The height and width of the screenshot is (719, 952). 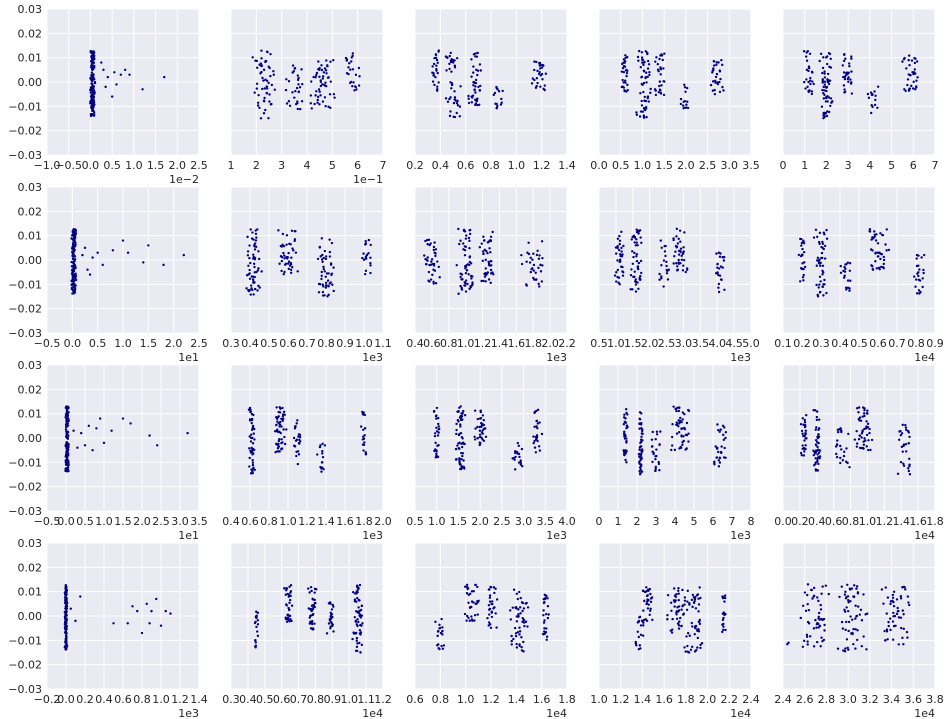 What do you see at coordinates (694, 521) in the screenshot?
I see `x-tick-label: 5` at bounding box center [694, 521].